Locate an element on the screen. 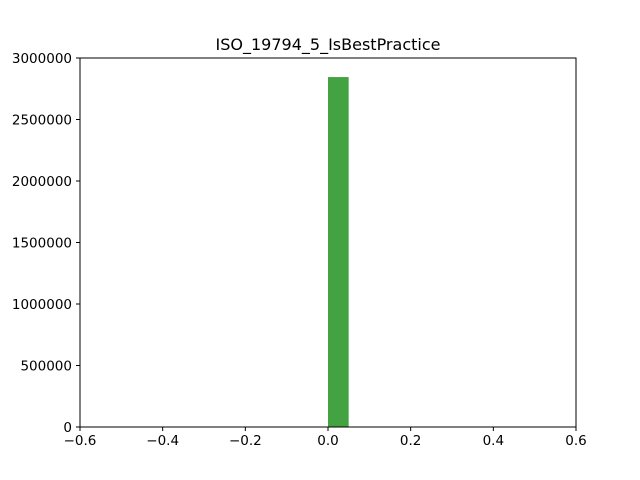 The width and height of the screenshot is (640, 480). y-tick-label: 1500000 is located at coordinates (42, 244).